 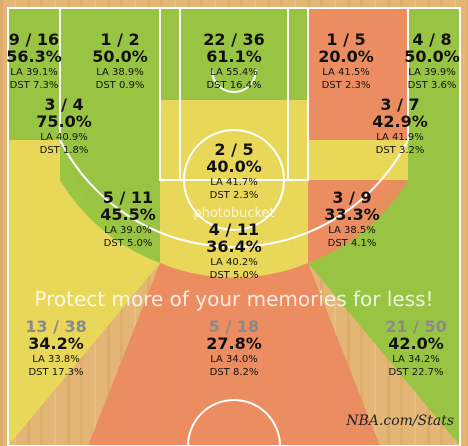 I want to click on zone-distribution: DST 0.9%, so click(x=120, y=85).